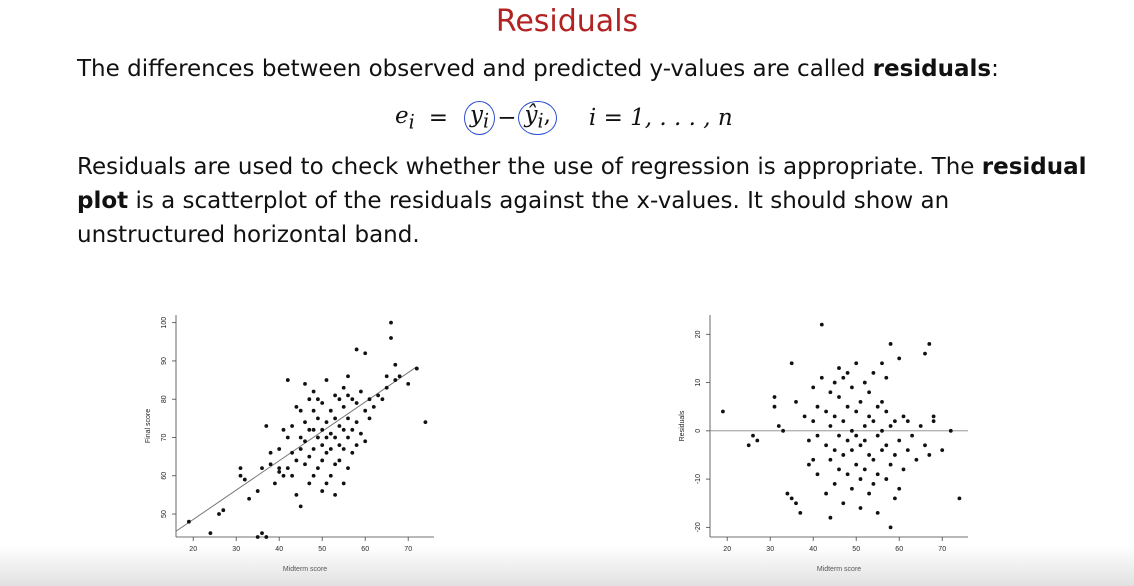  What do you see at coordinates (932, 69) in the screenshot?
I see `residuals-term: residuals` at bounding box center [932, 69].